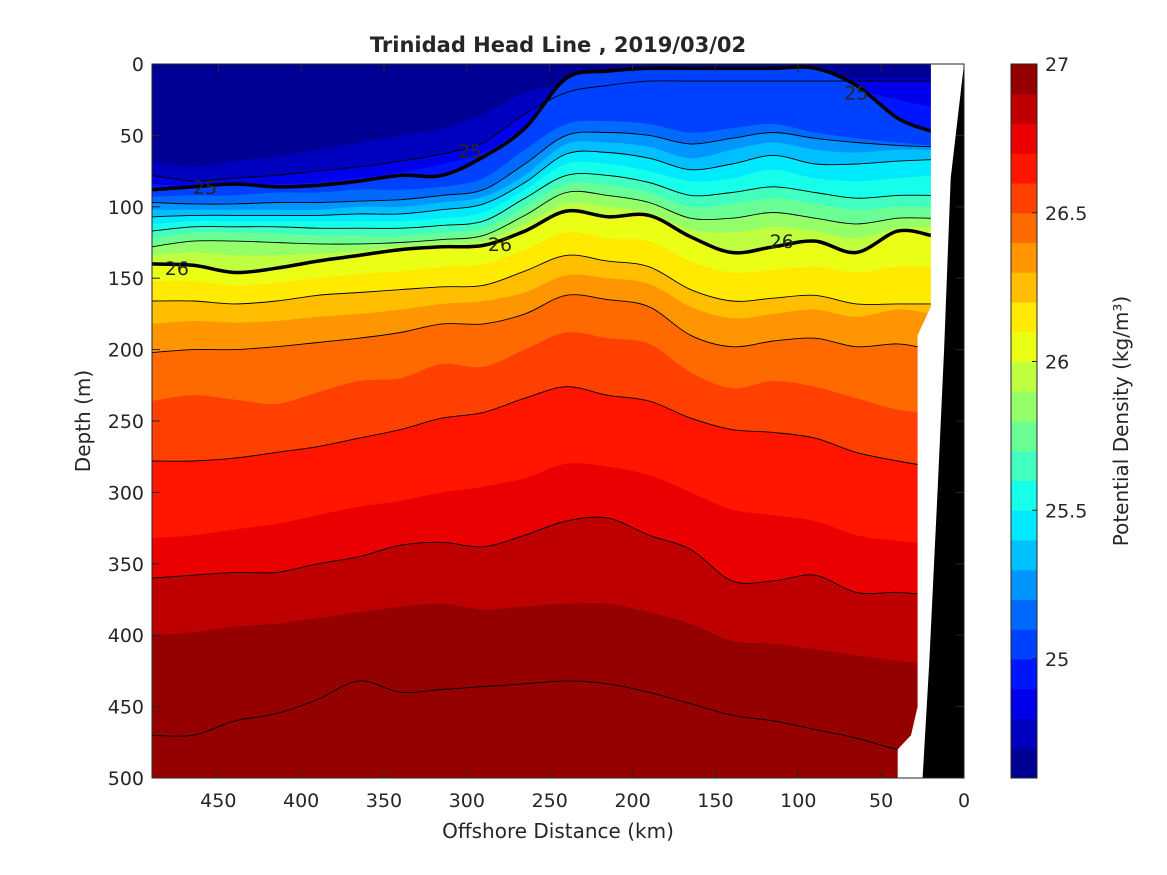 This screenshot has height=875, width=1167. What do you see at coordinates (218, 801) in the screenshot?
I see `x-tick-label: 450` at bounding box center [218, 801].